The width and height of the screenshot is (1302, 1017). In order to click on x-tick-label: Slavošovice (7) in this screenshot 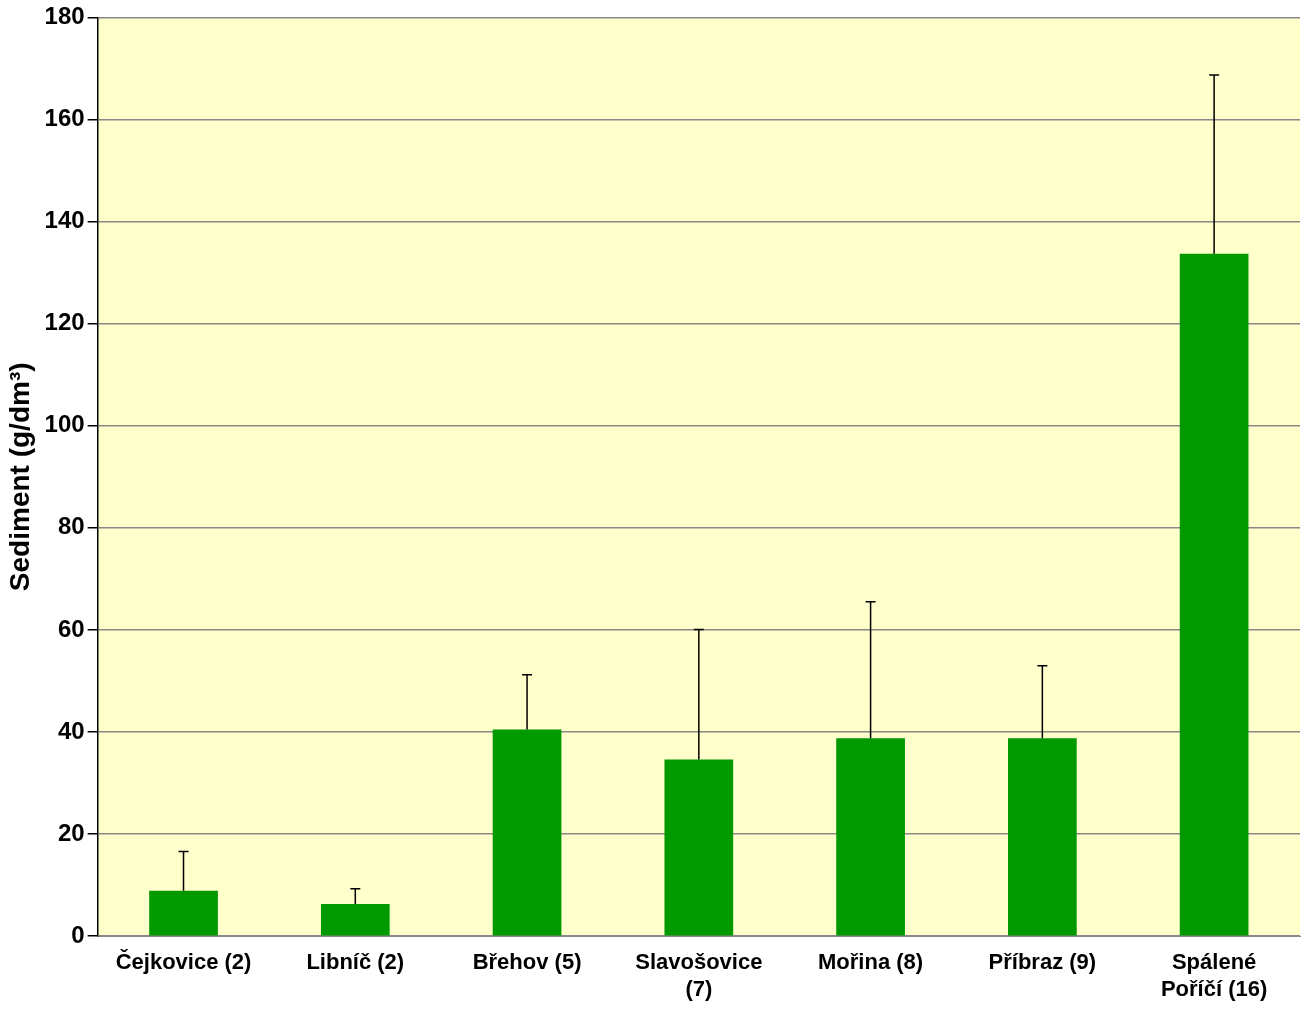, I will do `click(699, 975)`.